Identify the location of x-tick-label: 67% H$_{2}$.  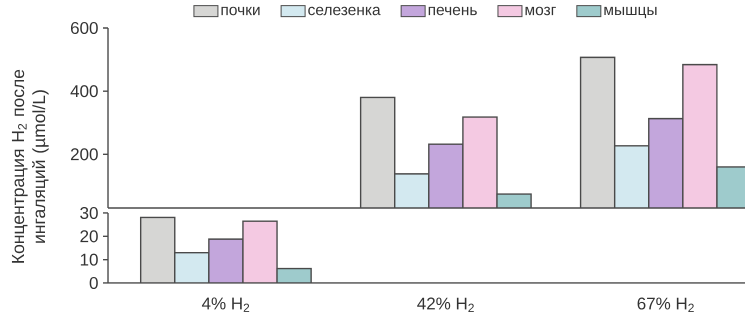
(666, 305).